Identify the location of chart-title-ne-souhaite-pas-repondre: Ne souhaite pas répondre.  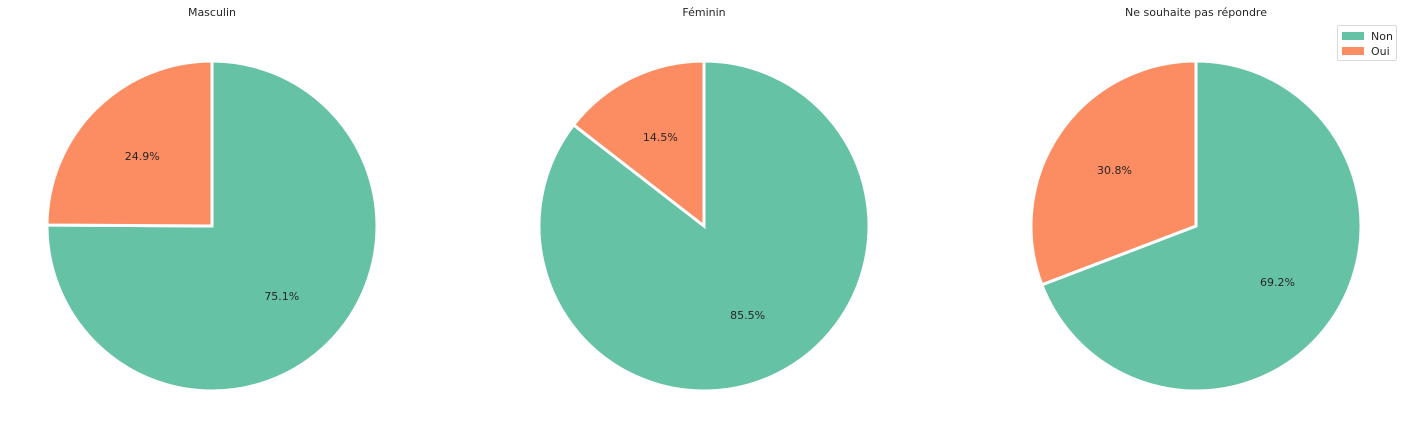
(1196, 12).